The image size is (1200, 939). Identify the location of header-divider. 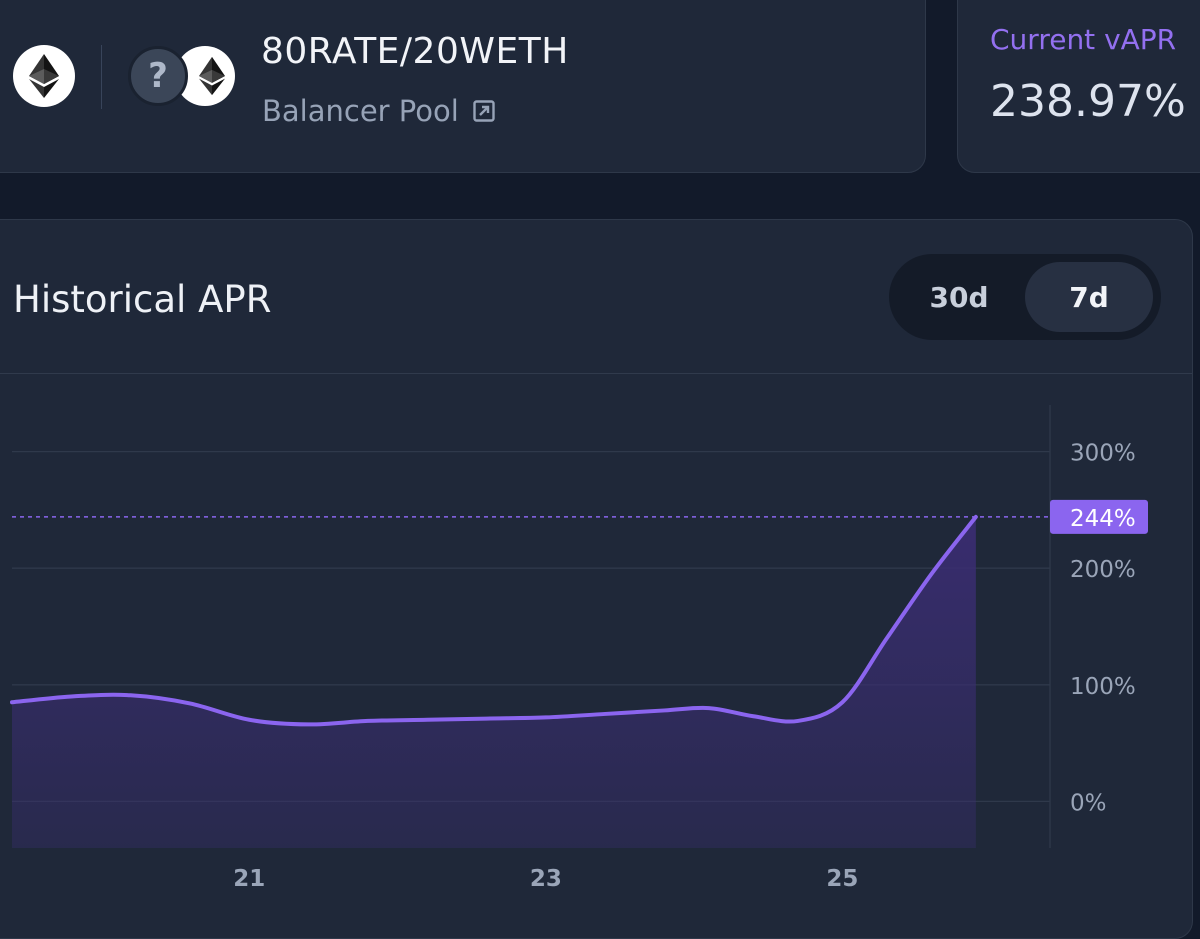
(101, 77).